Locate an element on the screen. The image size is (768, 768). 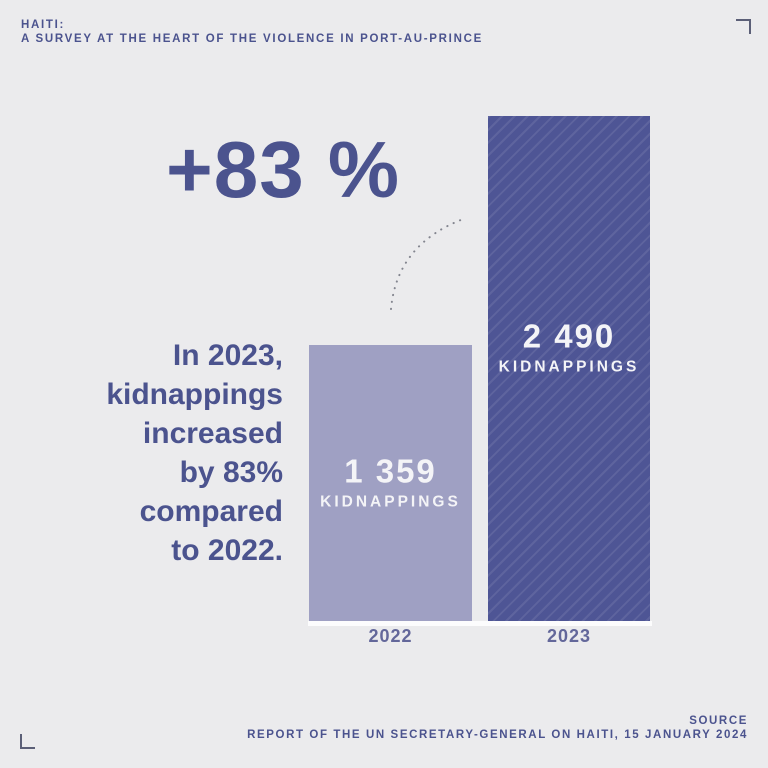
bar-2023: 2 490 KIDNAPPINGS is located at coordinates (569, 368).